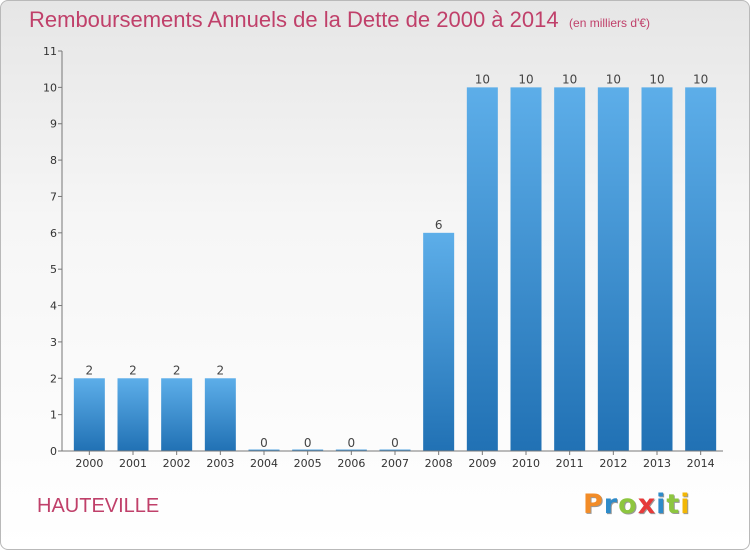  What do you see at coordinates (53, 378) in the screenshot?
I see `y-tick-label: 2` at bounding box center [53, 378].